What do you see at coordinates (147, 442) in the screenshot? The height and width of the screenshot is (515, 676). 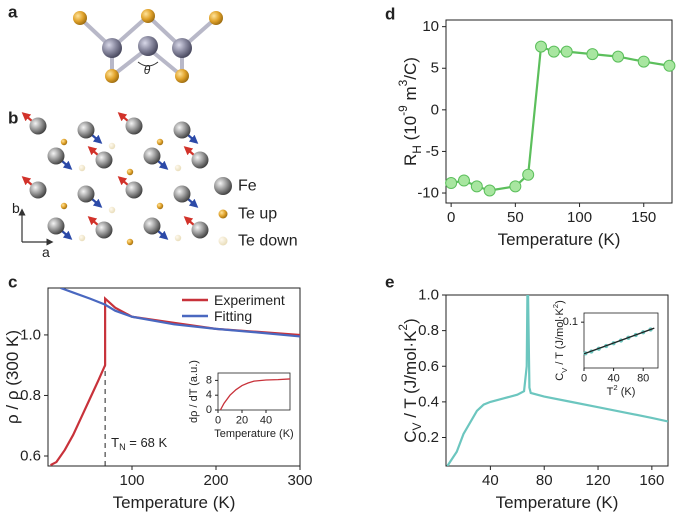 I see `label-part: = 68 K` at bounding box center [147, 442].